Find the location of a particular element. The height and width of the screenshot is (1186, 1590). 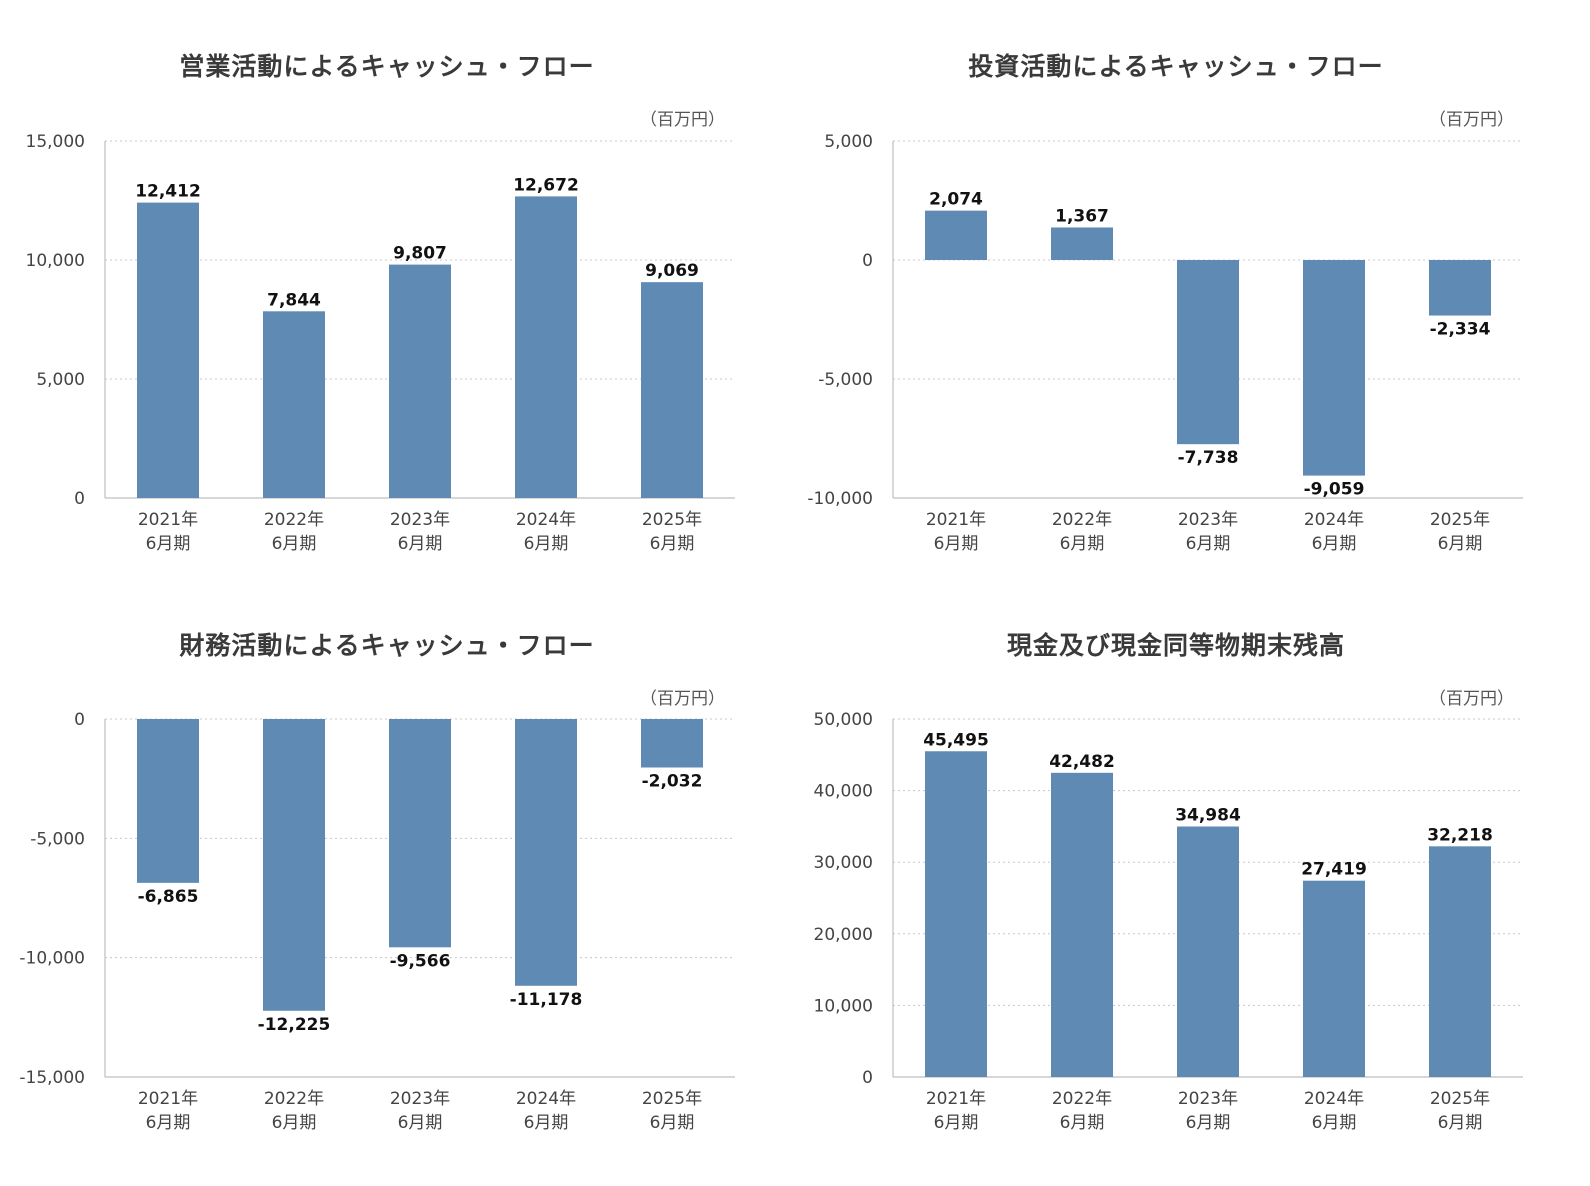

y-tick-label: 30,000 is located at coordinates (843, 863).